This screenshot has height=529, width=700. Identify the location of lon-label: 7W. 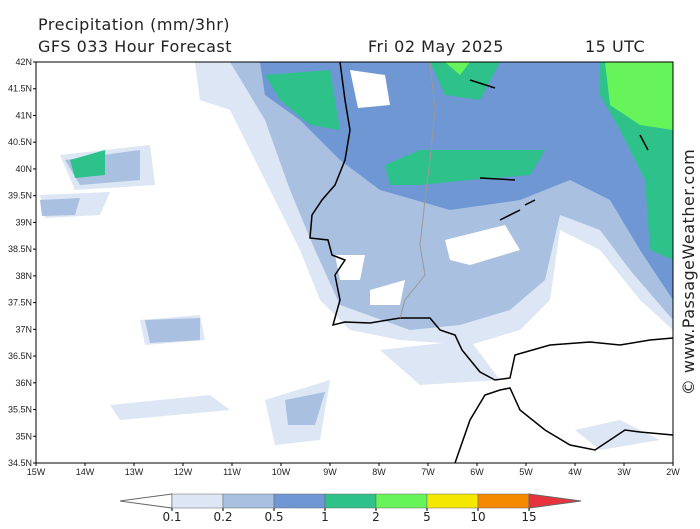
(428, 472).